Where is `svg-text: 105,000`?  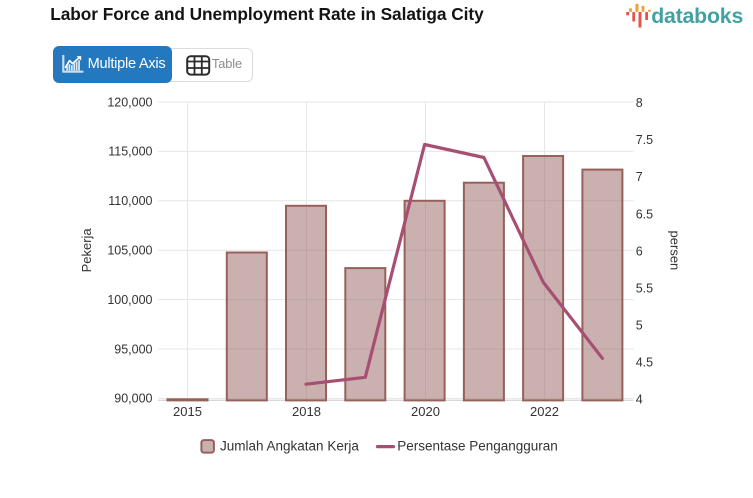 svg-text: 105,000 is located at coordinates (129, 251).